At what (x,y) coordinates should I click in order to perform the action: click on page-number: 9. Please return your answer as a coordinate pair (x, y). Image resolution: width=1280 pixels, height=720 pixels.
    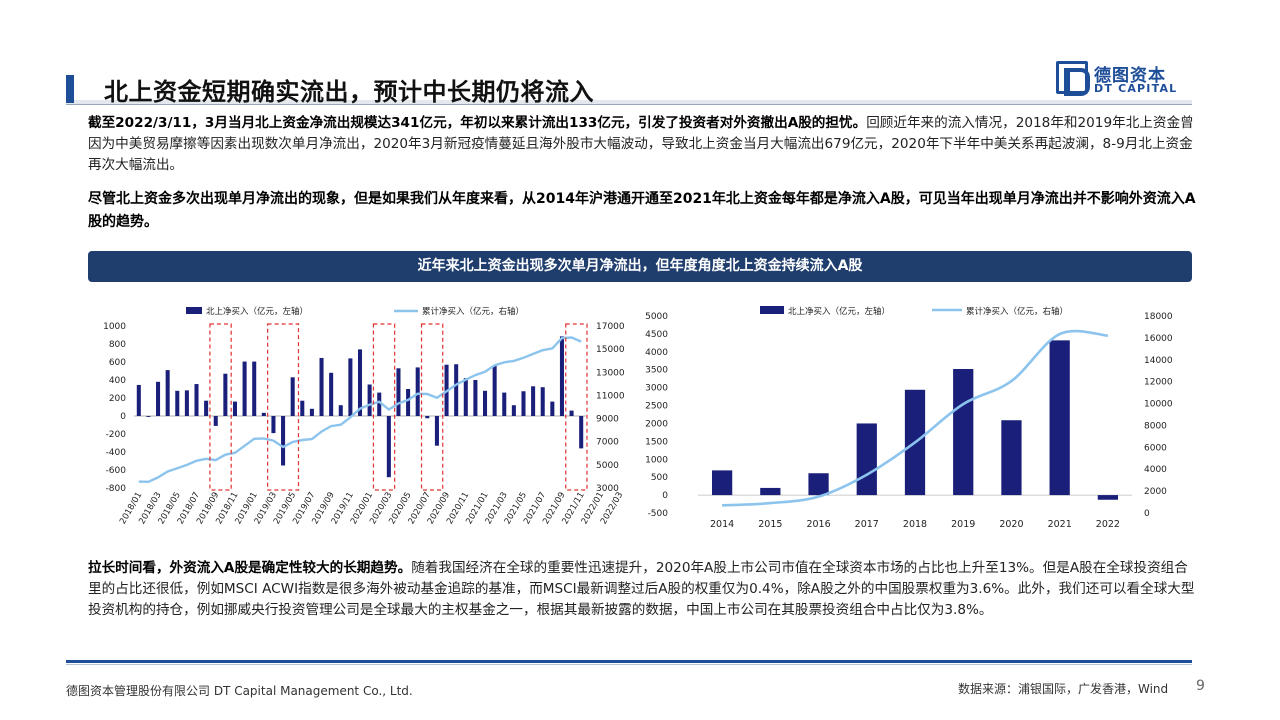
    Looking at the image, I should click on (1200, 686).